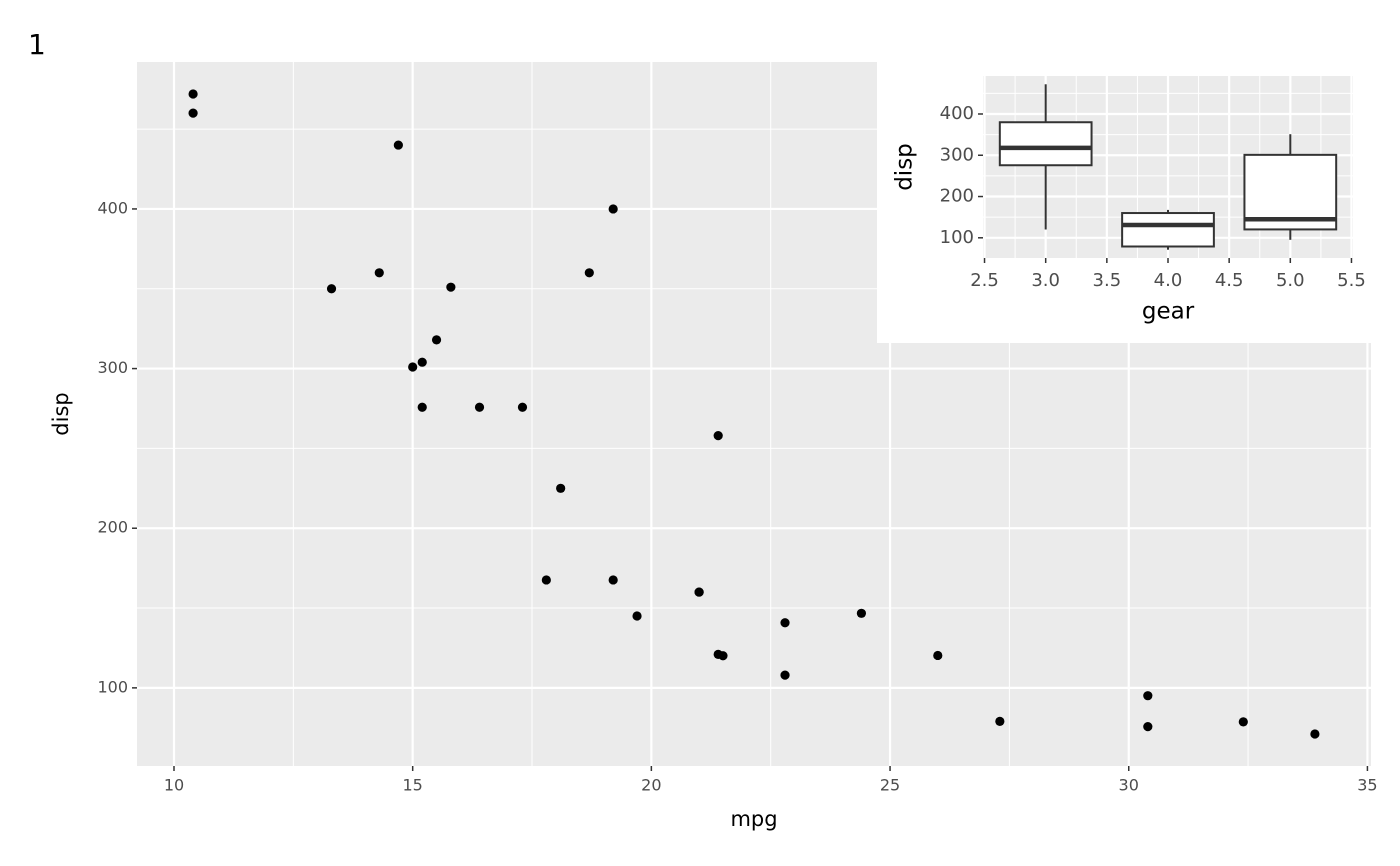  What do you see at coordinates (413, 785) in the screenshot?
I see `x-tick-label: 15` at bounding box center [413, 785].